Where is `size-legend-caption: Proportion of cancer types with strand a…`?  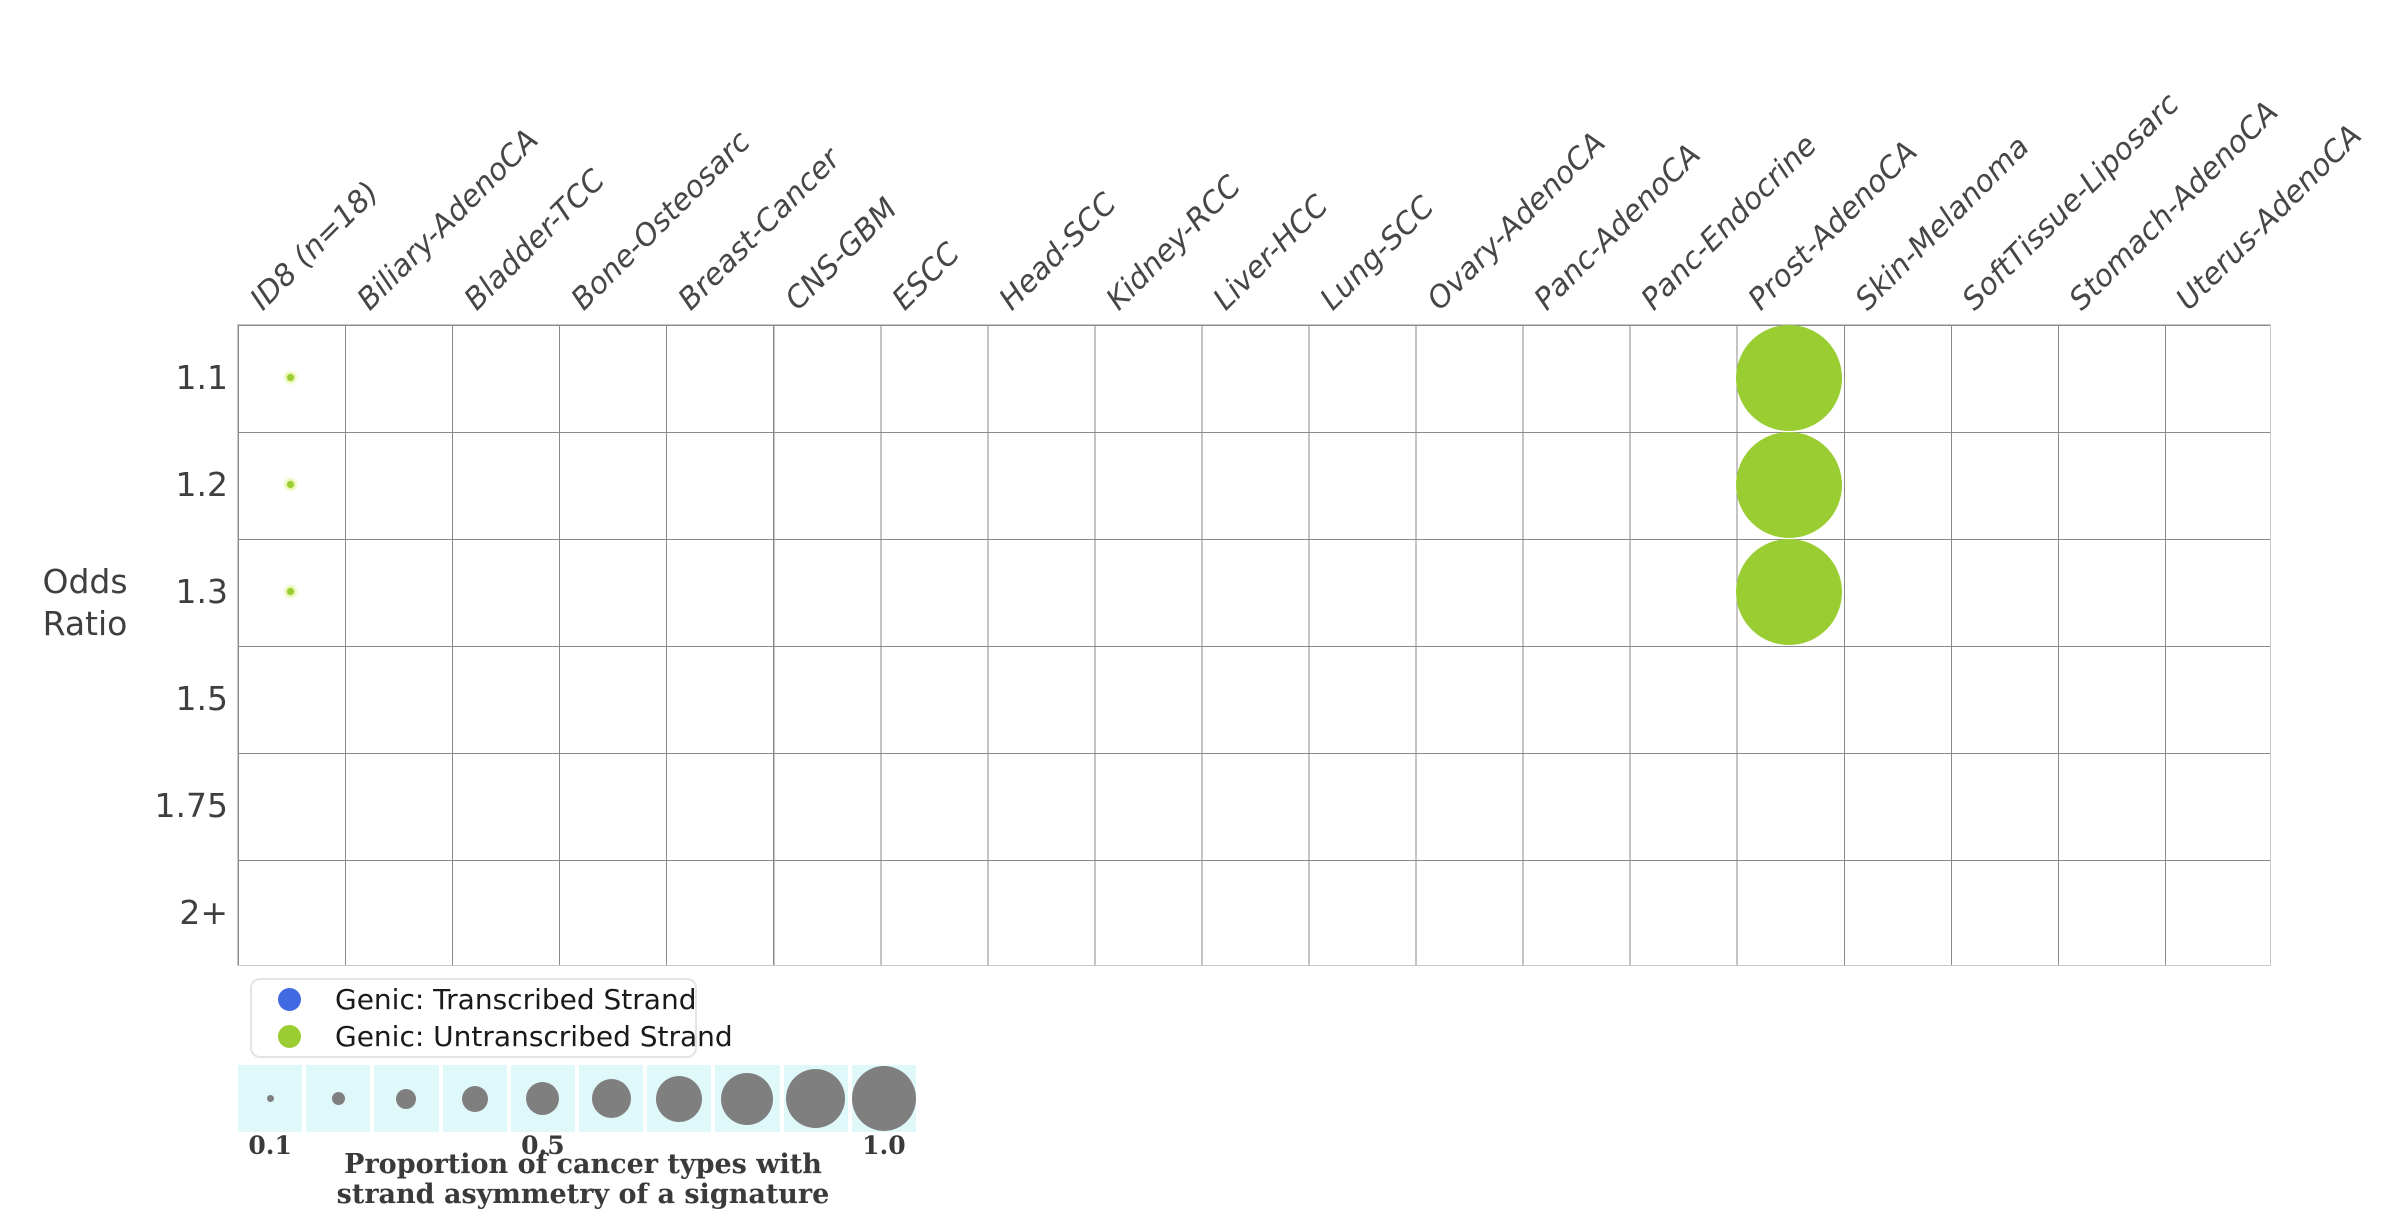 size-legend-caption: Proportion of cancer types with strand a… is located at coordinates (583, 1180).